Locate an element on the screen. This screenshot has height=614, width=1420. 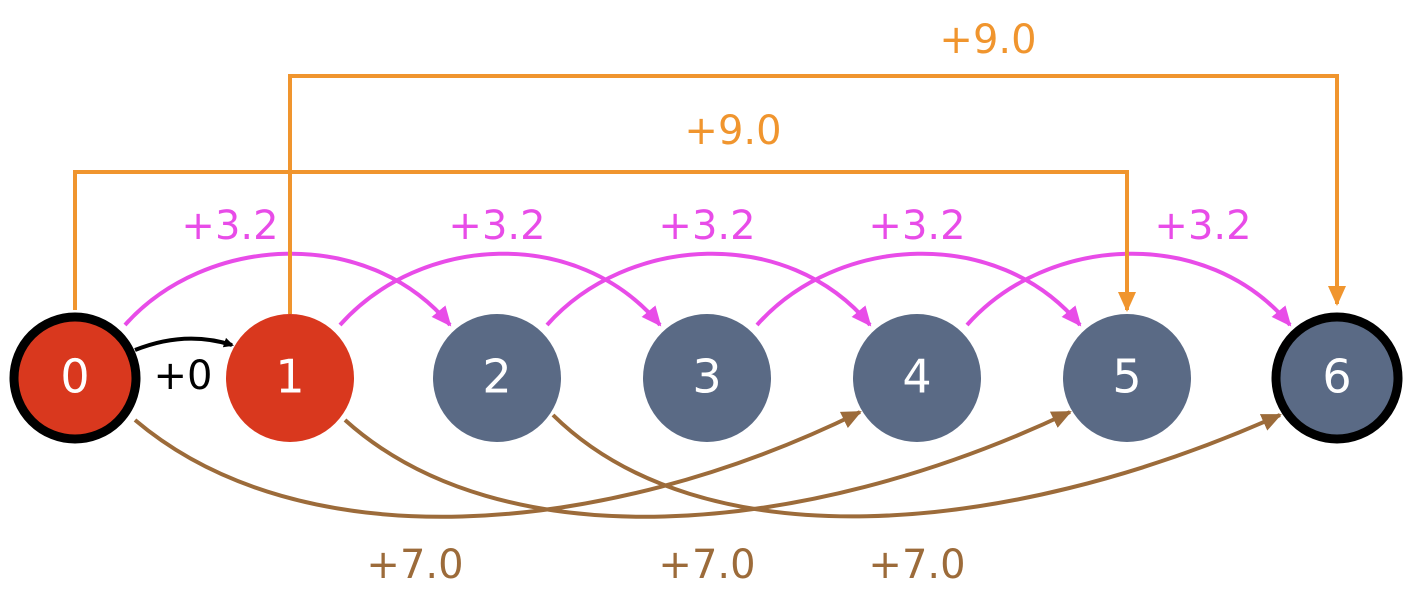
node-label: 6 is located at coordinates (1336, 377).